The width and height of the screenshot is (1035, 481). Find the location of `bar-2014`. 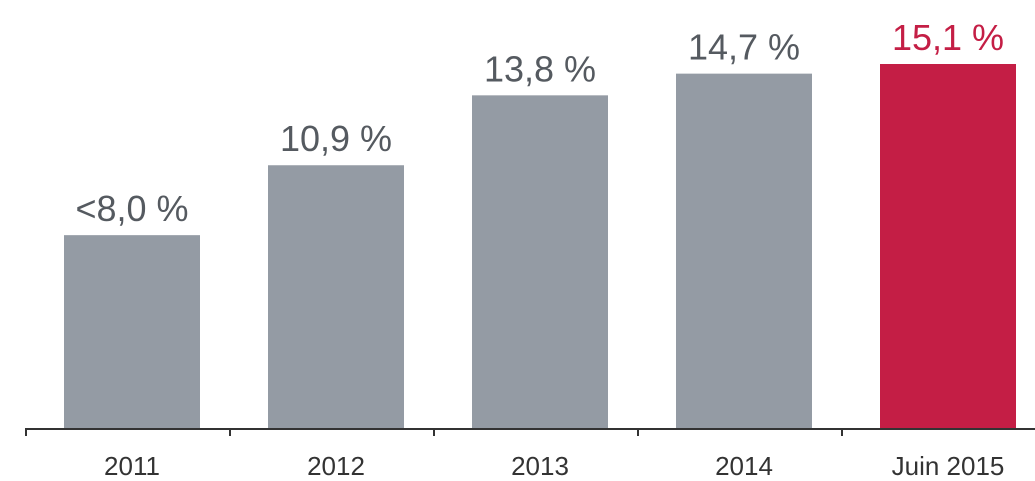

bar-2014 is located at coordinates (744, 250).